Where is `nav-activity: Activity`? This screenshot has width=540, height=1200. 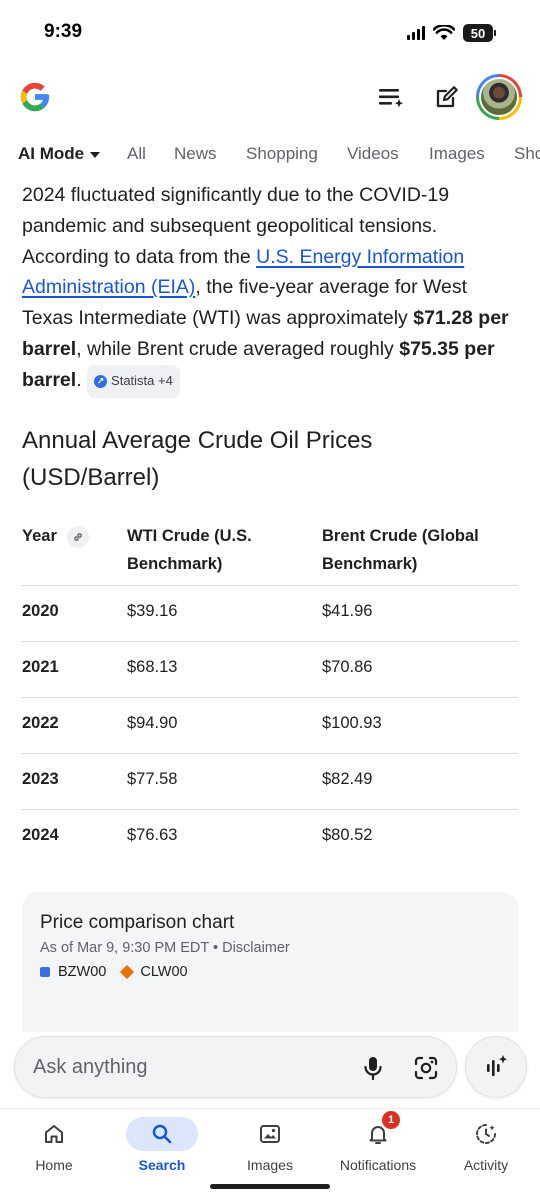
nav-activity: Activity is located at coordinates (486, 1145).